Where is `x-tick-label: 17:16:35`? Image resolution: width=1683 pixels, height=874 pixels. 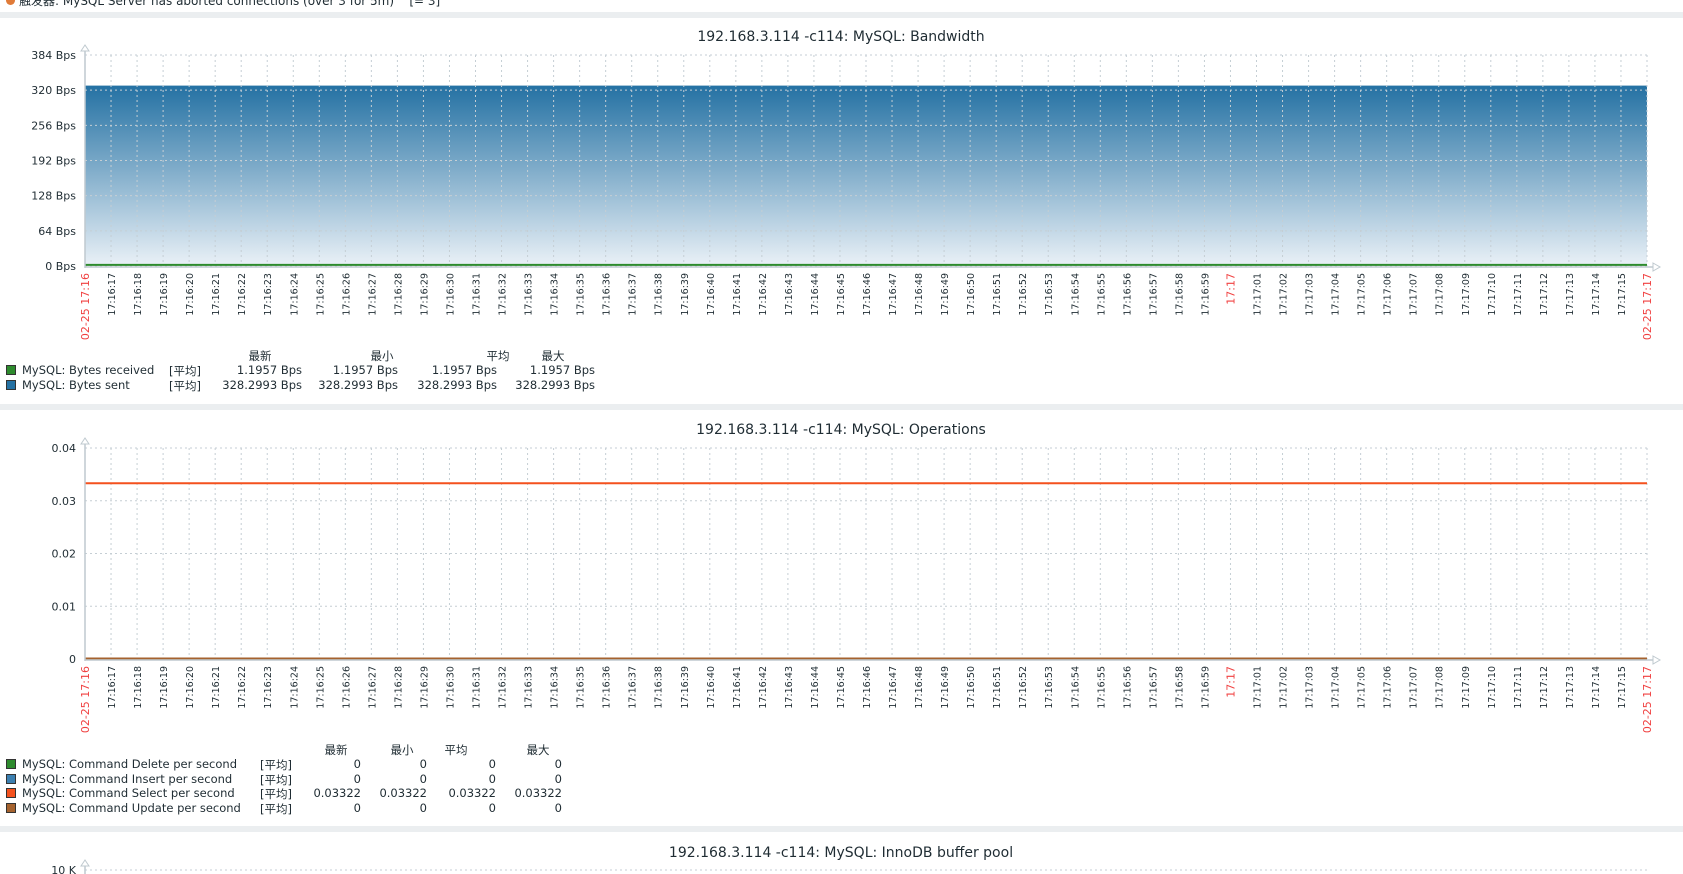
x-tick-label: 17:16:35 is located at coordinates (581, 687).